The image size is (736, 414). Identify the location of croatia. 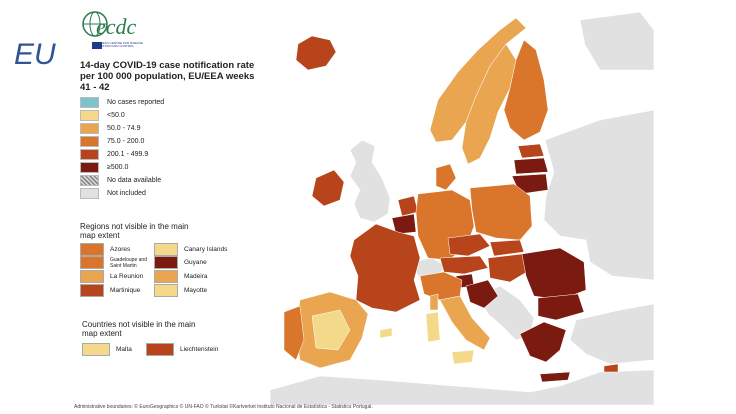
(482, 294).